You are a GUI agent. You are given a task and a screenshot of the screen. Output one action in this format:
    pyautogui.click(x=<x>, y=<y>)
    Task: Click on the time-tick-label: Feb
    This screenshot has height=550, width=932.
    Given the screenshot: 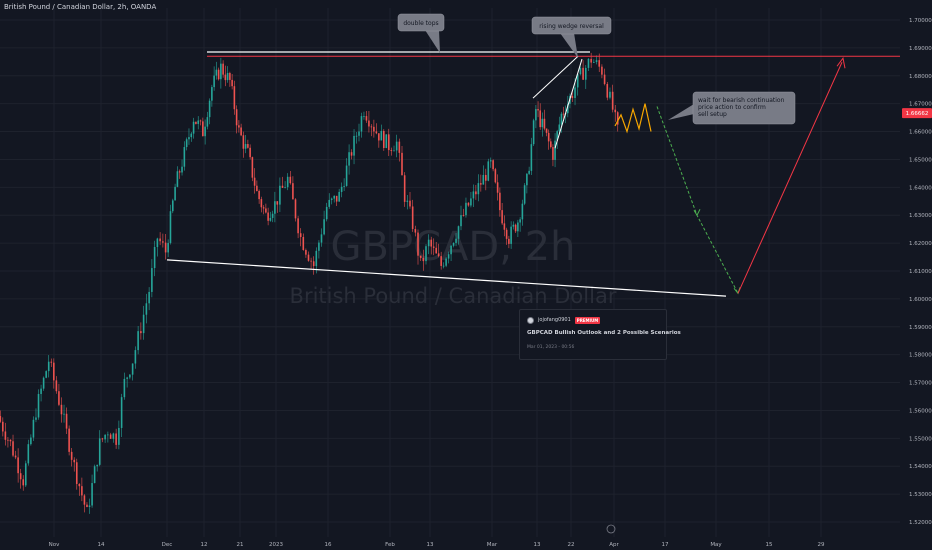 What is the action you would take?
    pyautogui.click(x=390, y=545)
    